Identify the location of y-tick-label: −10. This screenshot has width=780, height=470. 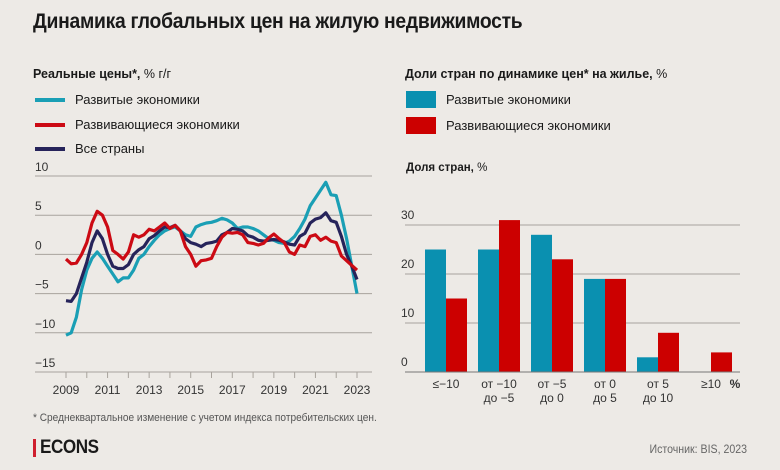
(45, 324).